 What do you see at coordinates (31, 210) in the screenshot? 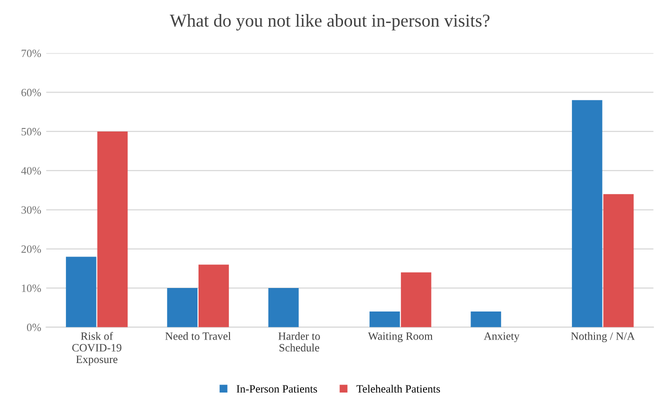
I see `y-tick-label: 30%` at bounding box center [31, 210].